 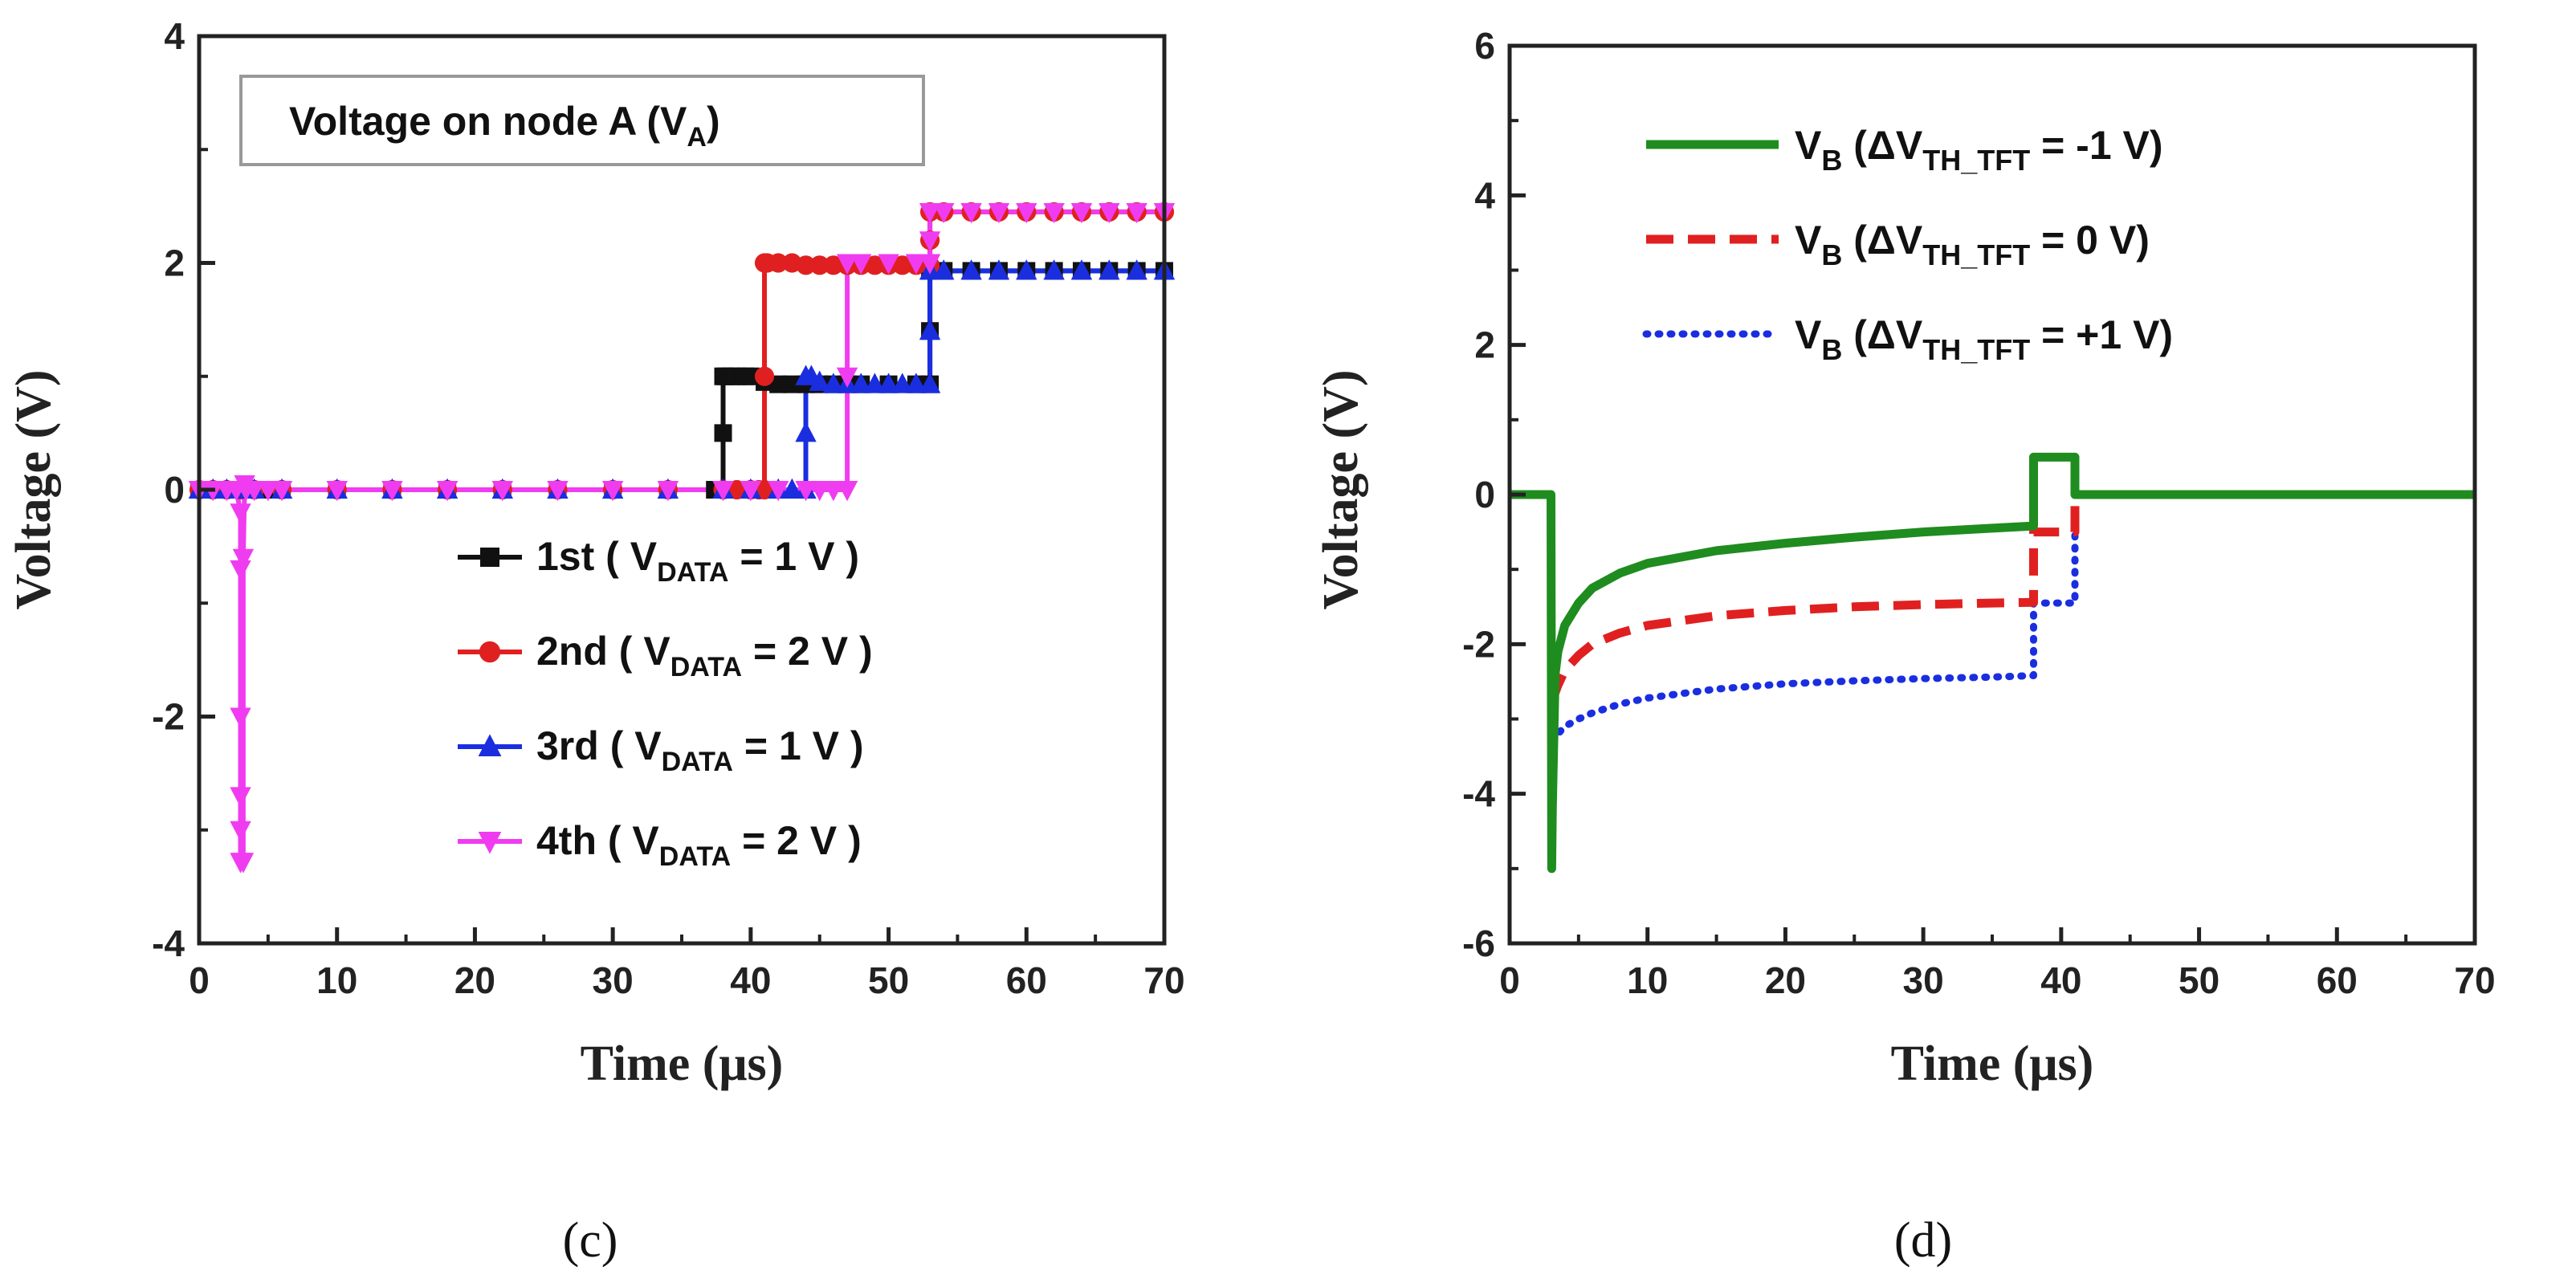 I want to click on title-box, so click(x=582, y=120).